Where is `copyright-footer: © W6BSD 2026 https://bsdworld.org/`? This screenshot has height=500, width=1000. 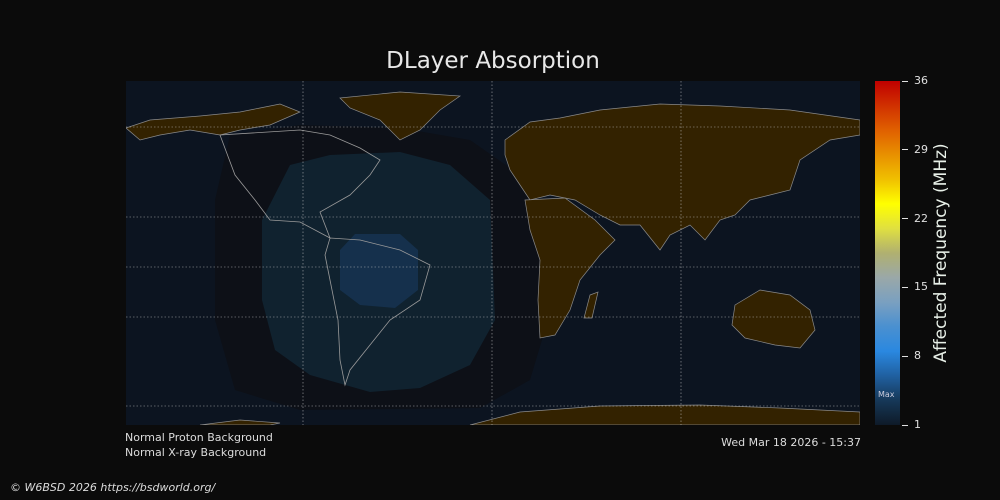 copyright-footer: © W6BSD 2026 https://bsdworld.org/ is located at coordinates (113, 487).